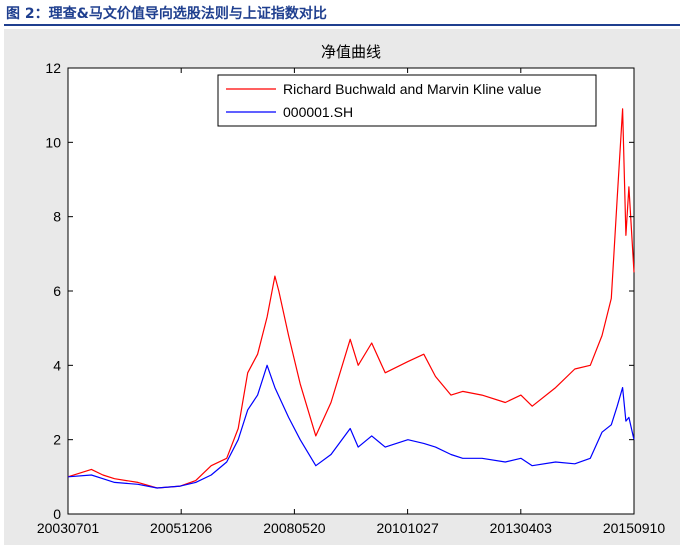 Image resolution: width=685 pixels, height=547 pixels. What do you see at coordinates (57, 365) in the screenshot?
I see `y-tick-label: 4` at bounding box center [57, 365].